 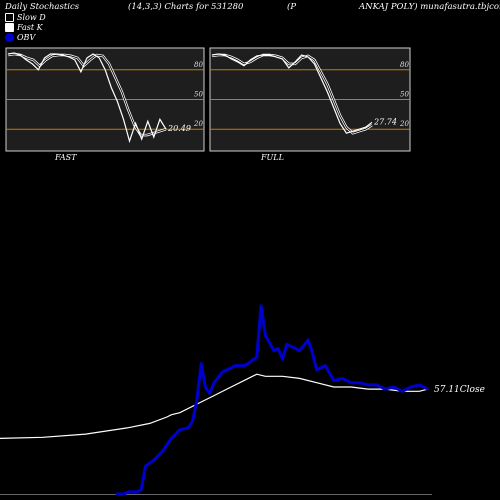 What do you see at coordinates (272, 157) in the screenshot?
I see `full-caption: FULL` at bounding box center [272, 157].